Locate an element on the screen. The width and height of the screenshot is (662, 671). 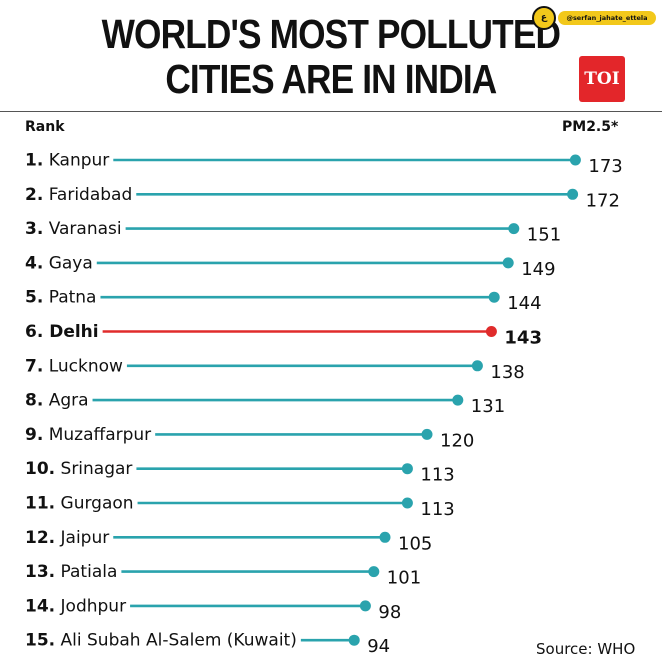
value-column-header: PM2.5* is located at coordinates (590, 127).